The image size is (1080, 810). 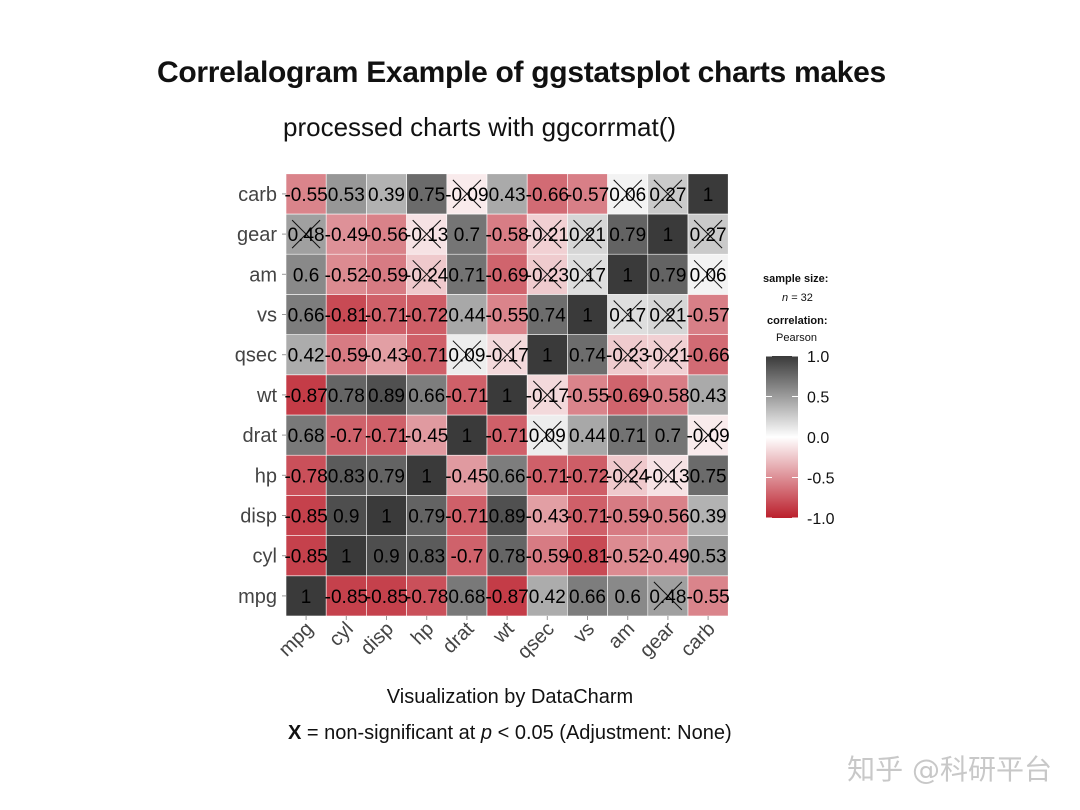 What do you see at coordinates (507, 517) in the screenshot?
I see `cell-value-label: 0.89` at bounding box center [507, 517].